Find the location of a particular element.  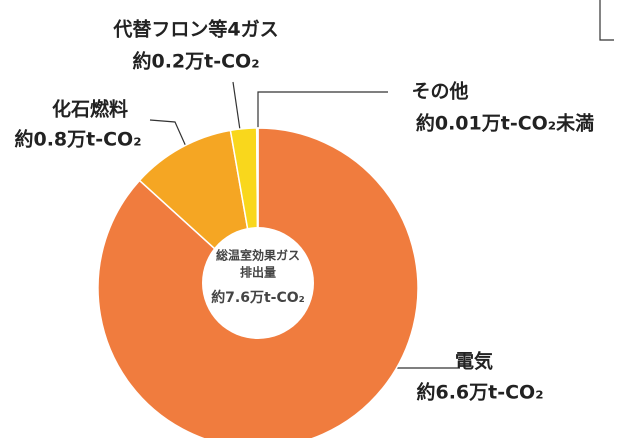

value-label: 約0.8万t-CO₂ is located at coordinates (77, 139).